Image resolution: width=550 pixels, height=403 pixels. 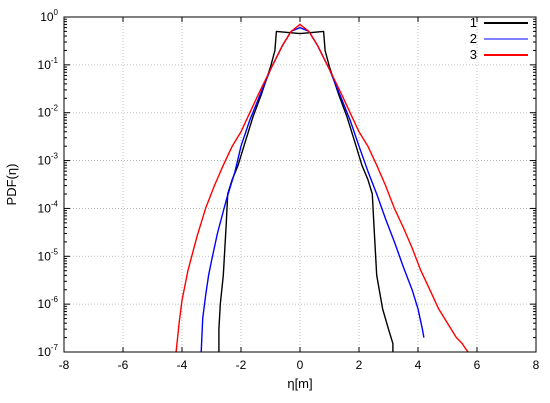 I want to click on x-axis-label: η[m], so click(x=299, y=383).